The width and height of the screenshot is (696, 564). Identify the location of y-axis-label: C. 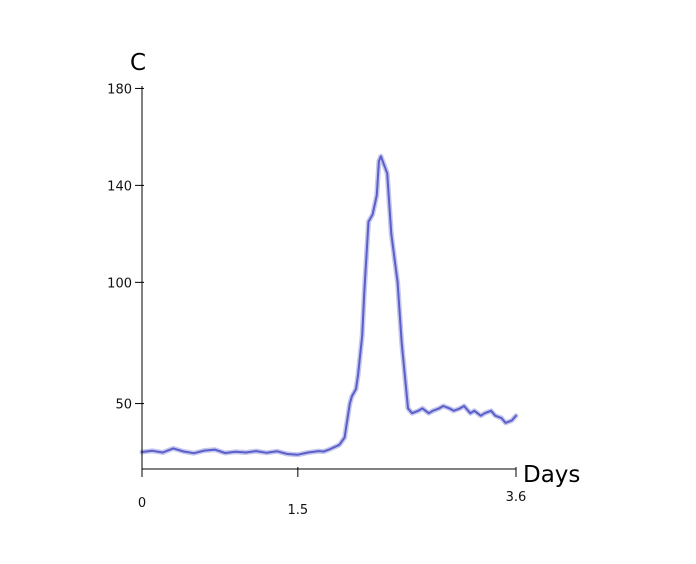
(138, 63).